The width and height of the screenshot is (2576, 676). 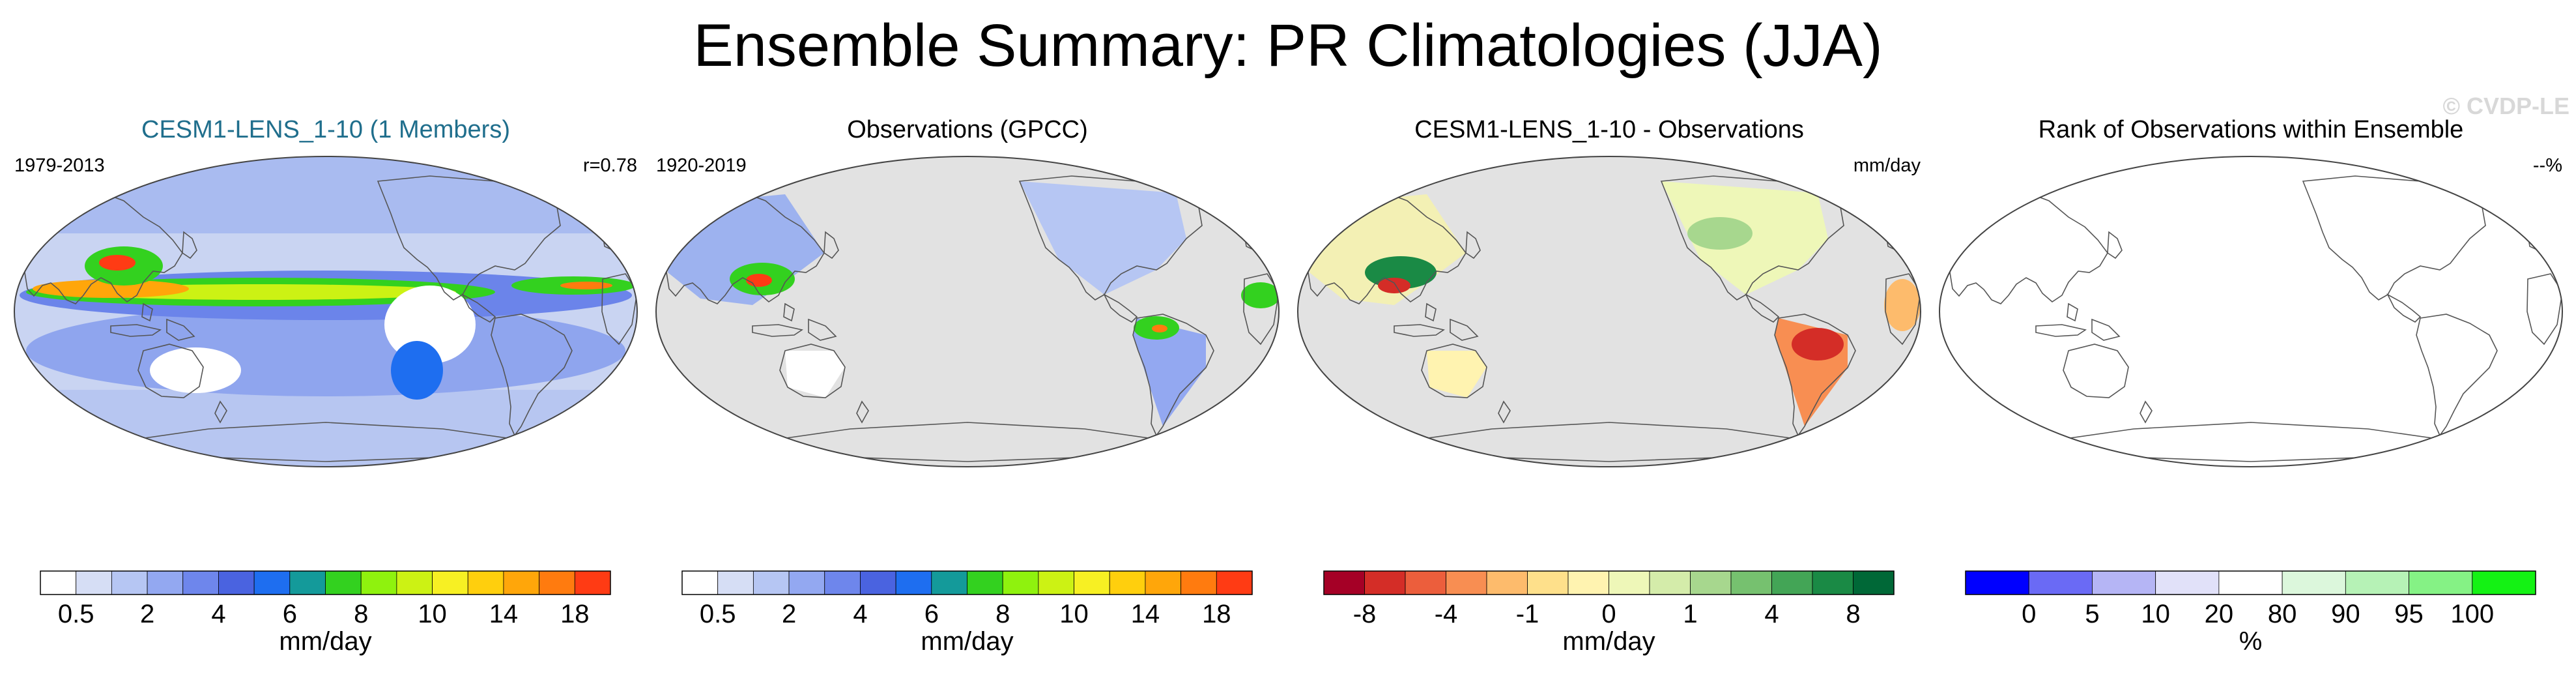 What do you see at coordinates (2251, 641) in the screenshot?
I see `colorbar-units-label: %` at bounding box center [2251, 641].